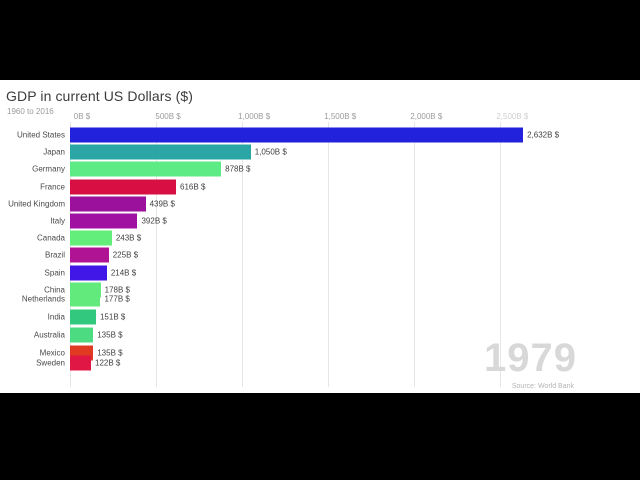  Describe the element at coordinates (193, 187) in the screenshot. I see `bar-value-label: 616B $` at that location.